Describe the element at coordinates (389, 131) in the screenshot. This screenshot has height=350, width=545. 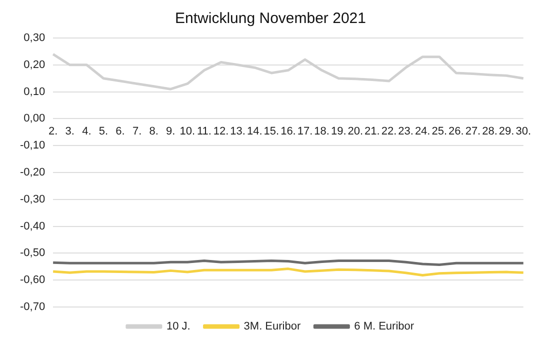
I see `x-tick-label: 22.` at that location.